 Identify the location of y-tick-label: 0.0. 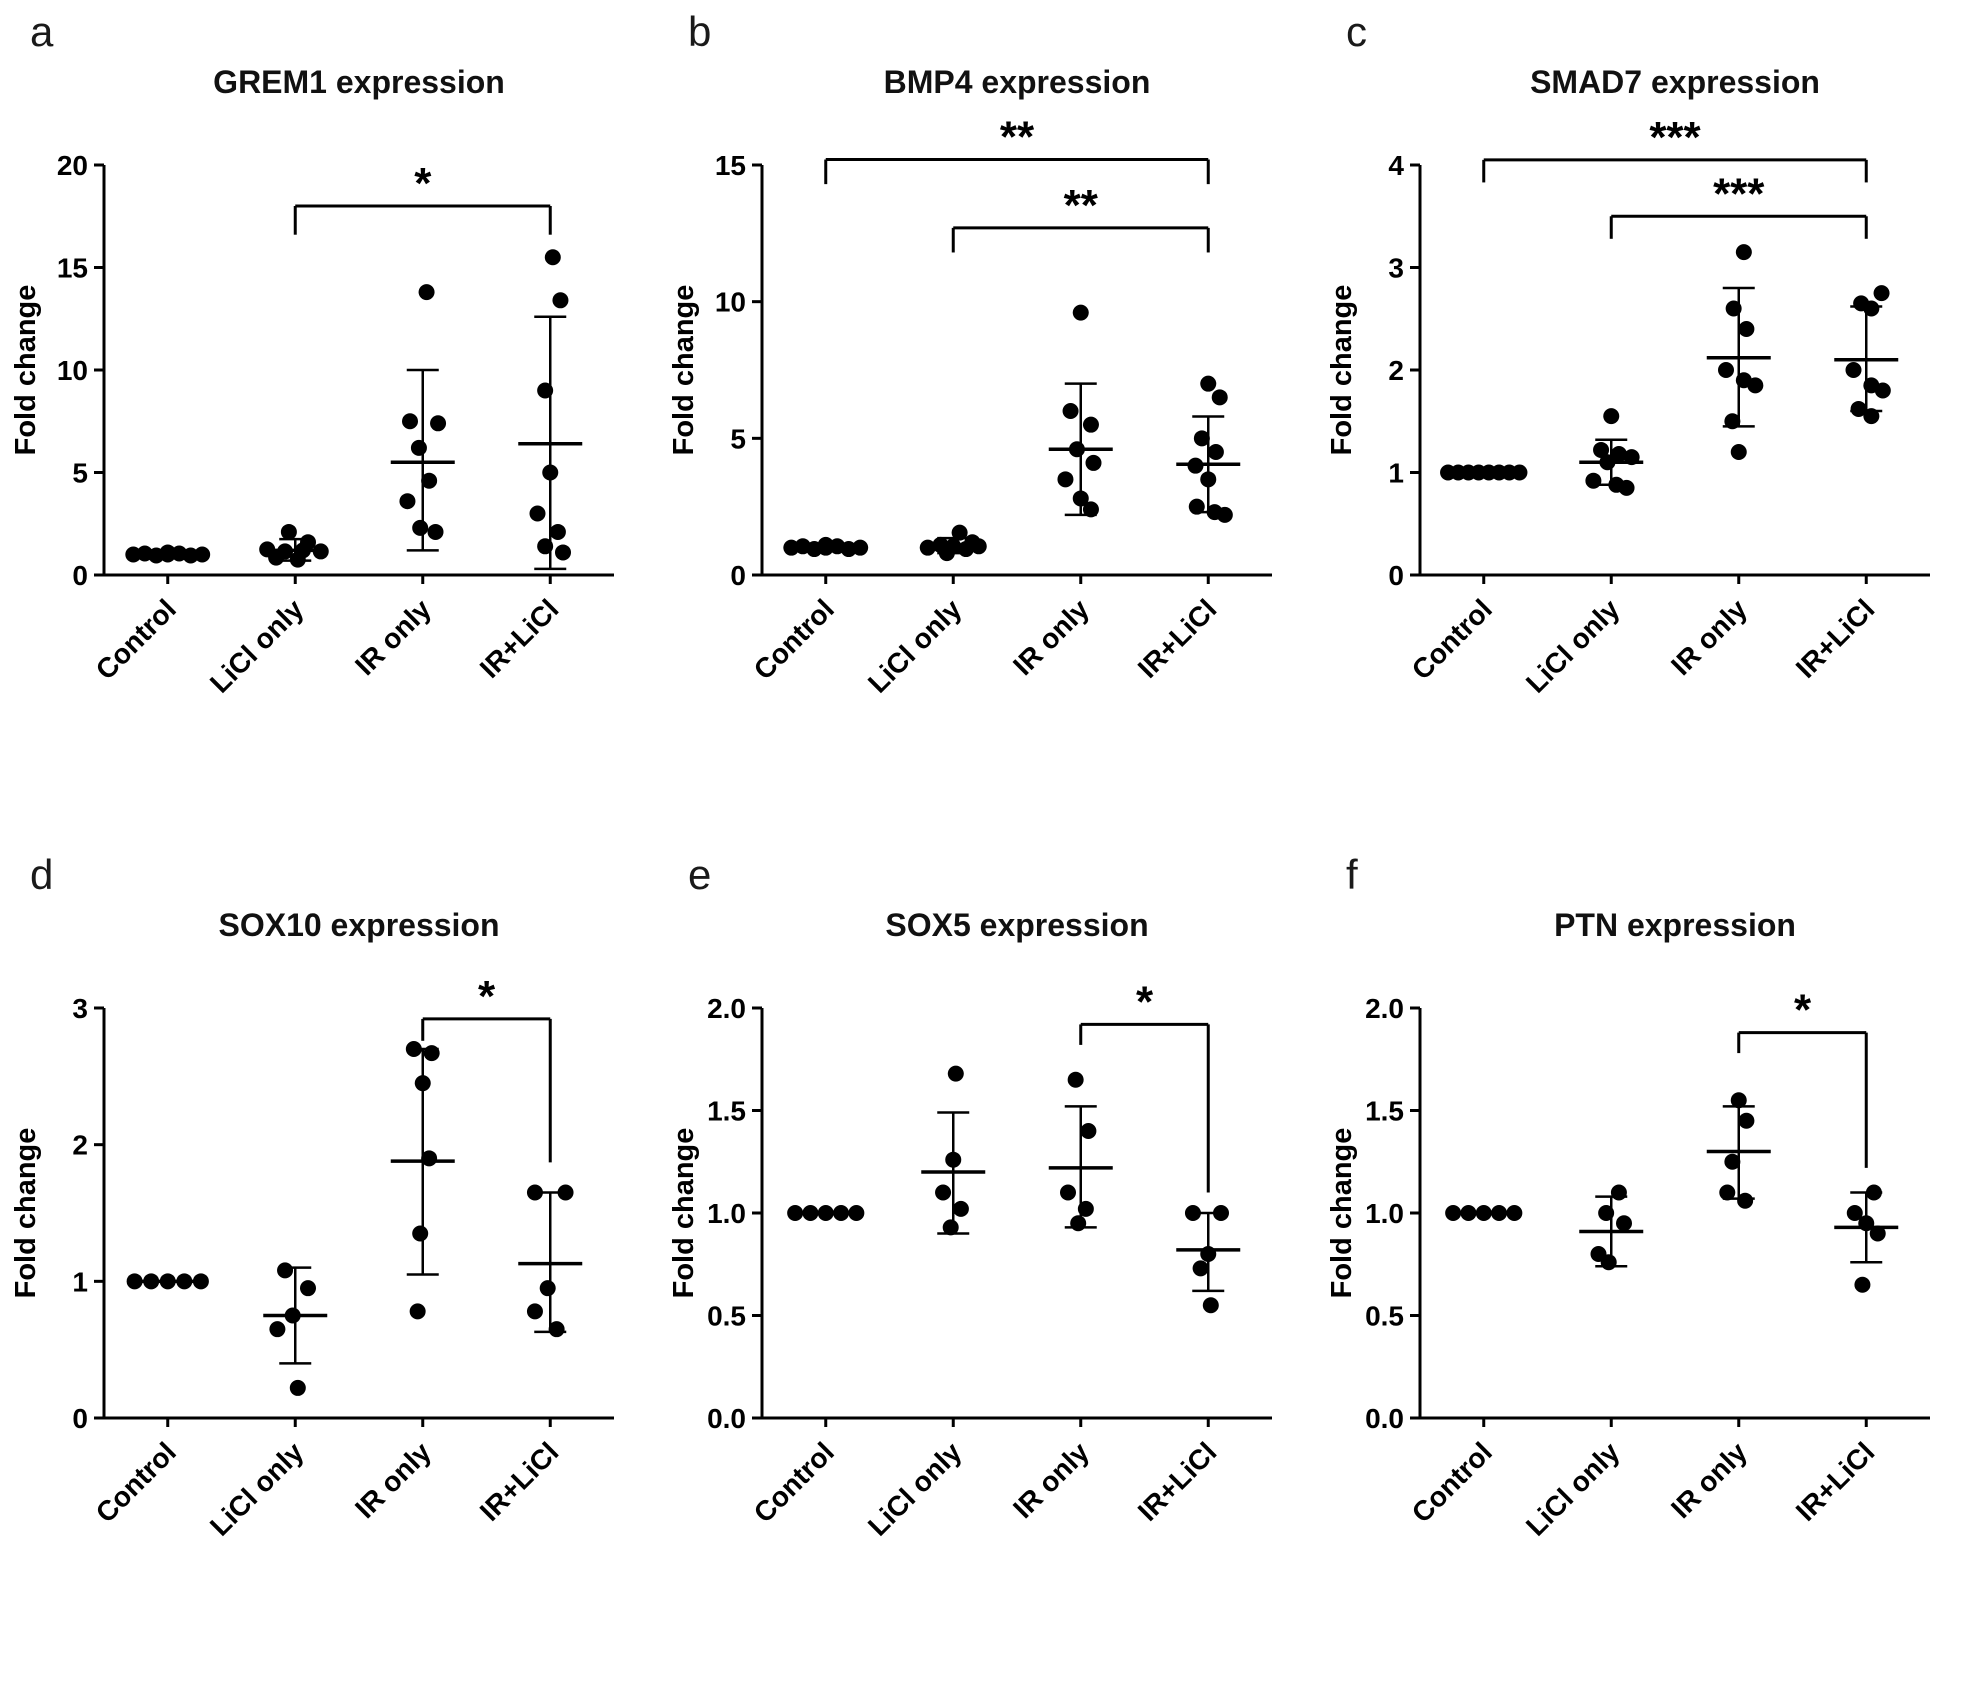
(726, 1418).